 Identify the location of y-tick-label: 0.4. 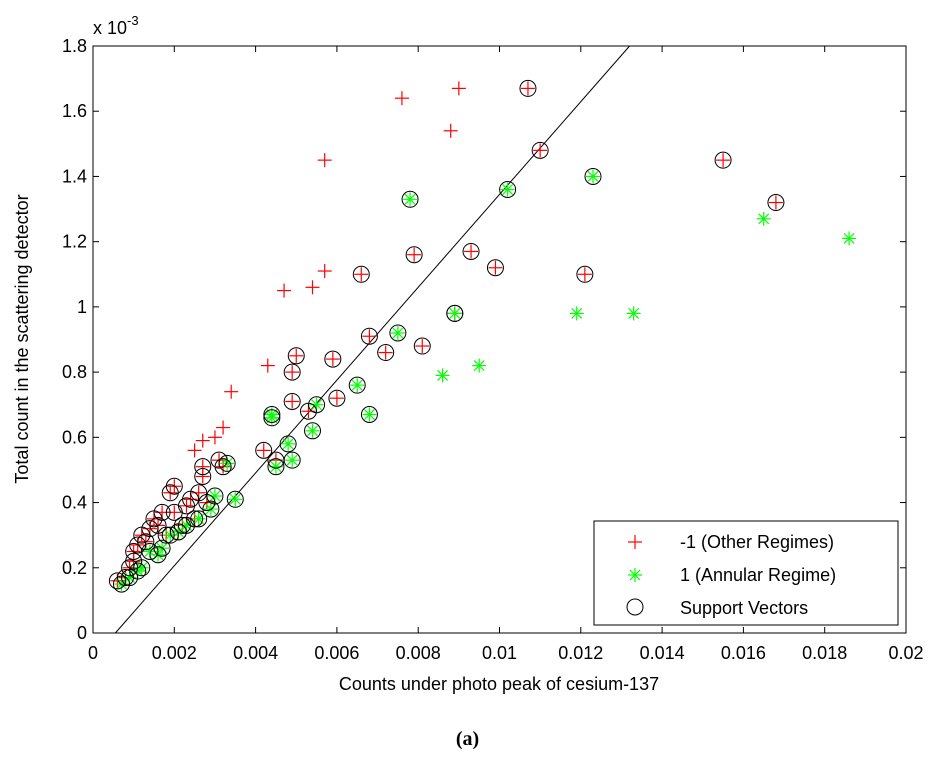
(74, 503).